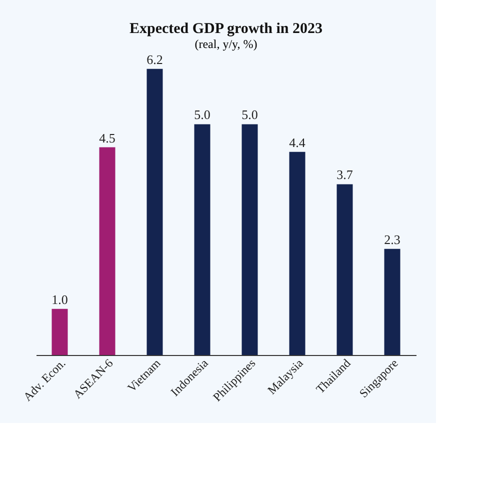  What do you see at coordinates (107, 138) in the screenshot?
I see `data-label: 4.5` at bounding box center [107, 138].